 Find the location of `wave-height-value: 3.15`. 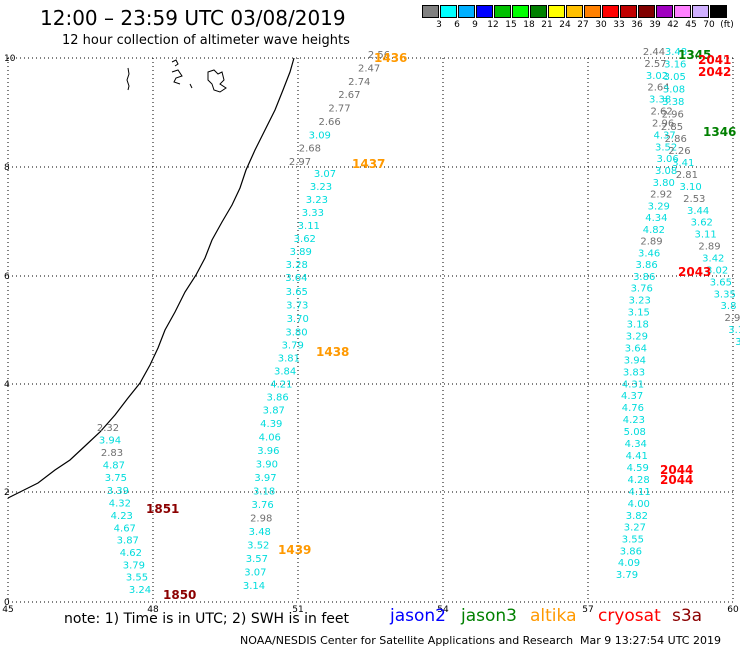

wave-height-value: 3.15 is located at coordinates (639, 312).